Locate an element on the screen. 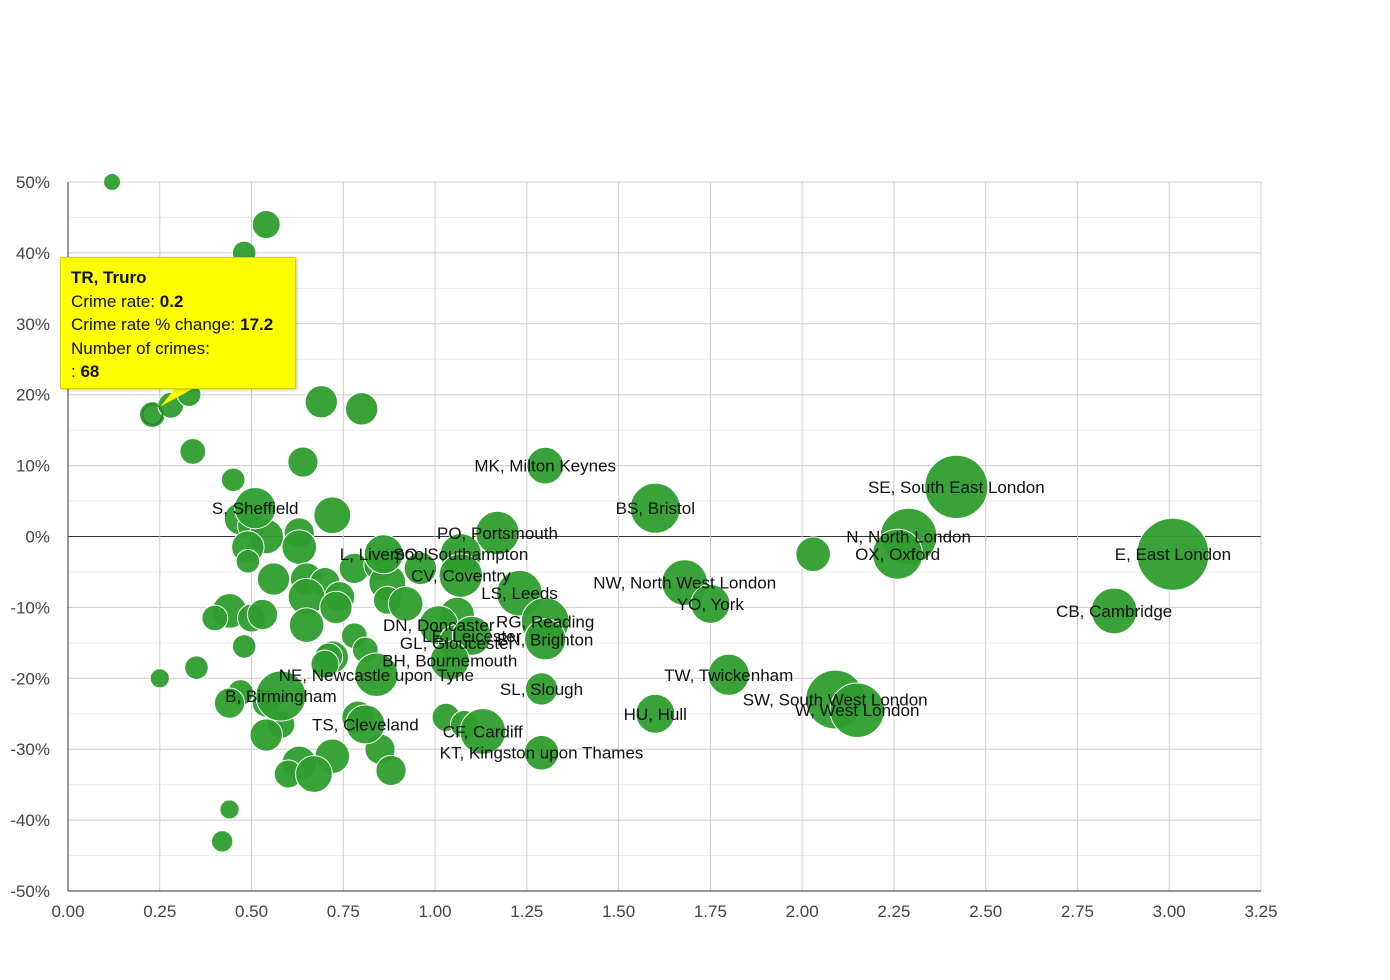 The image size is (1390, 980). y-tick-label: -20% is located at coordinates (30, 678).